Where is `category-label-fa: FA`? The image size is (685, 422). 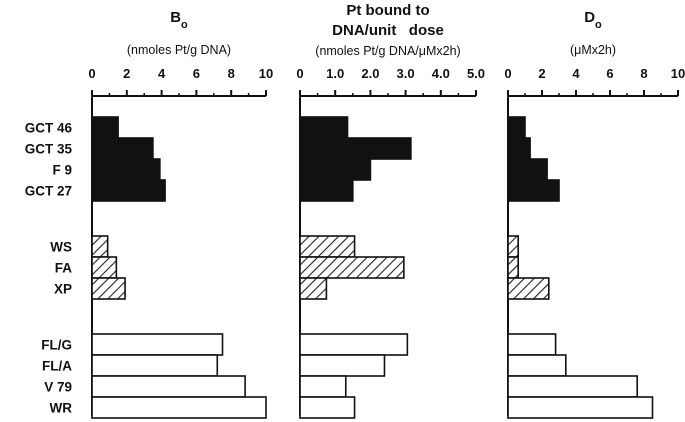
category-label-fa: FA is located at coordinates (64, 268).